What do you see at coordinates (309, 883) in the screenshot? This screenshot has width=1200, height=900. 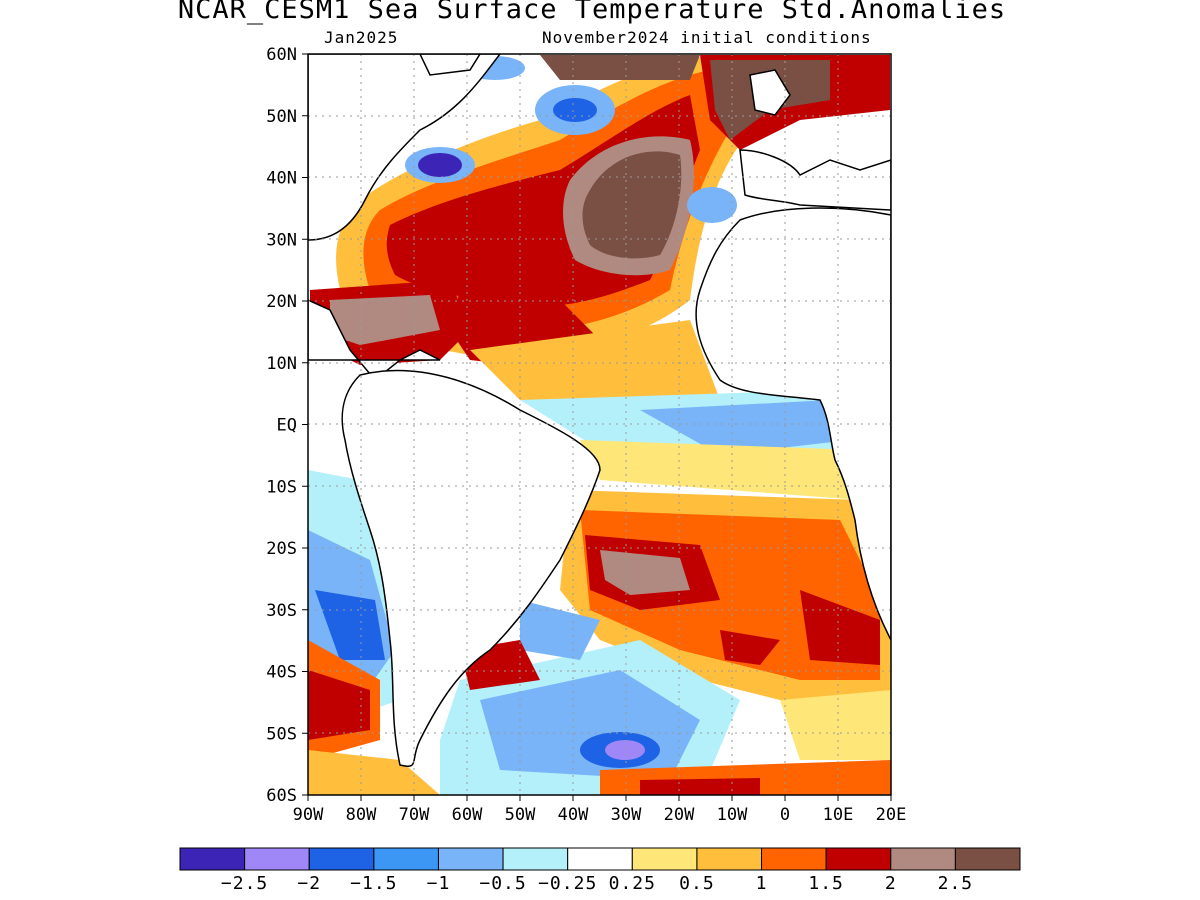 I see `colorbar-label: −2` at bounding box center [309, 883].